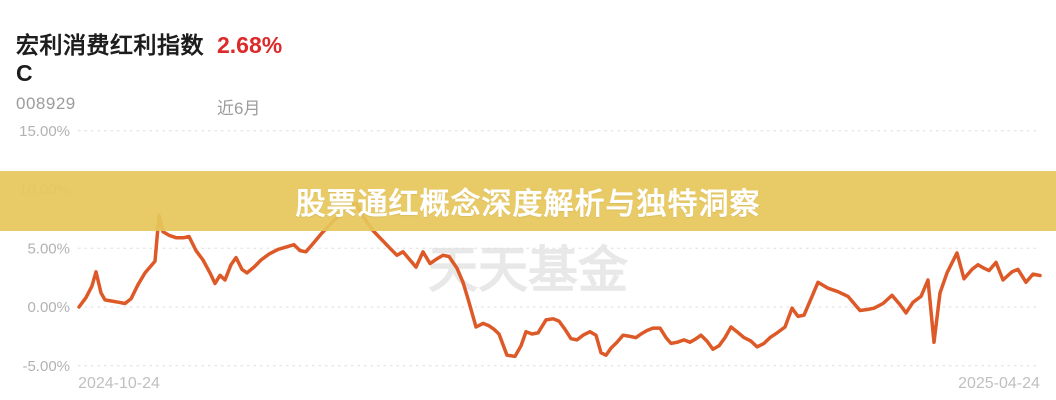  What do you see at coordinates (119, 383) in the screenshot?
I see `x-axis-label: 2024-10-24` at bounding box center [119, 383].